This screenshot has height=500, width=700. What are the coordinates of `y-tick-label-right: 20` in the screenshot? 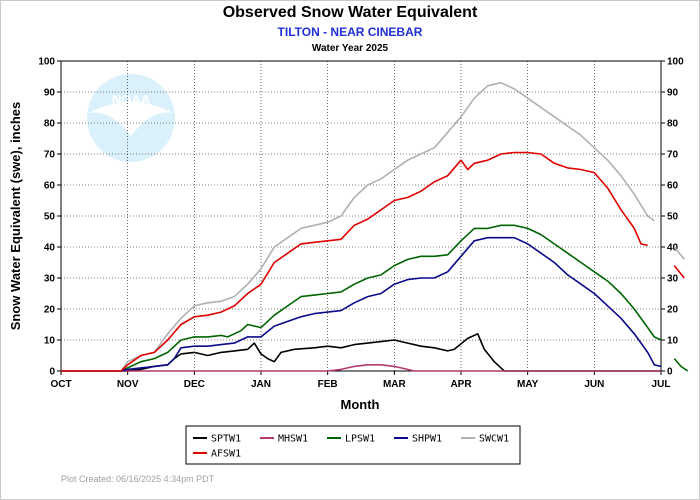 It's located at (673, 310).